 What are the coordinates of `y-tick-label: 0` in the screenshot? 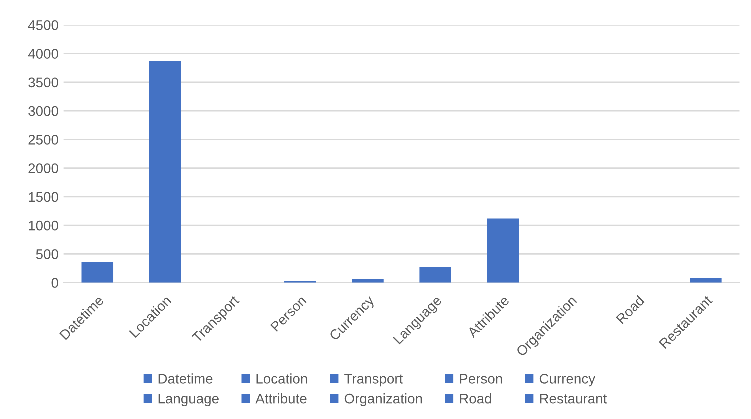 It's located at (55, 283).